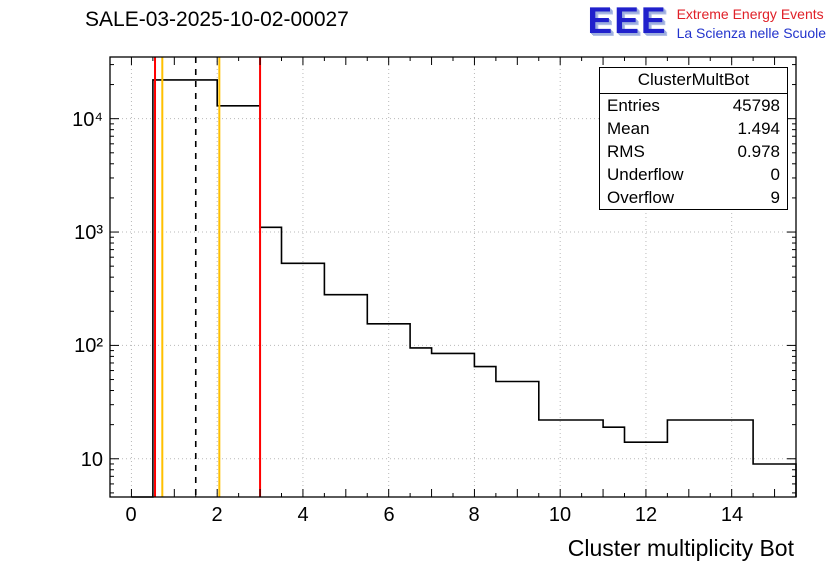  I want to click on stats-row: Mean 1.494, so click(693, 128).